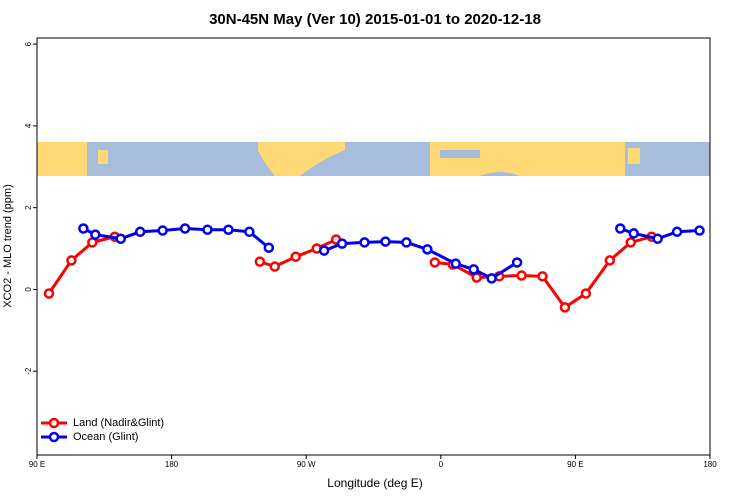  What do you see at coordinates (118, 423) in the screenshot?
I see `legend-label: Land (Nadir&Glint)` at bounding box center [118, 423].